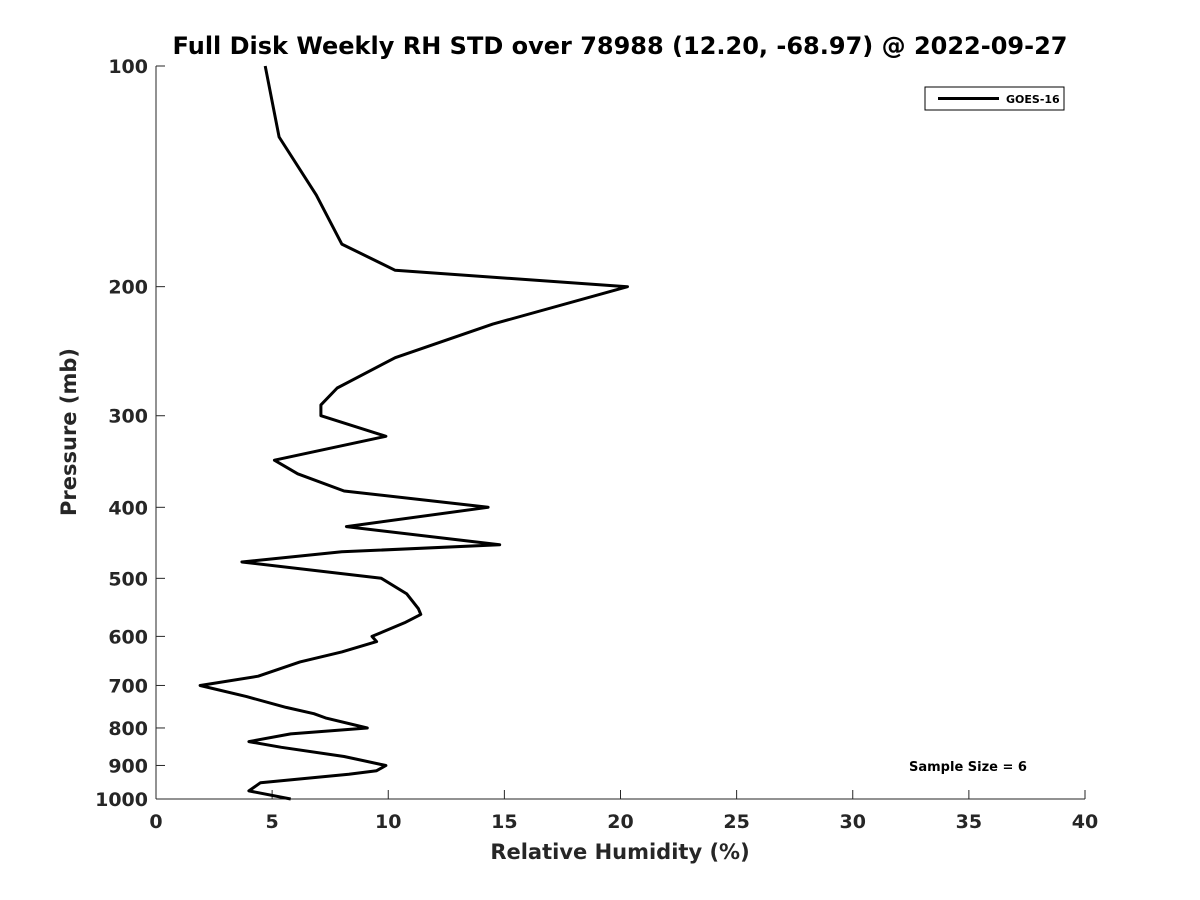 The height and width of the screenshot is (900, 1200). What do you see at coordinates (272, 822) in the screenshot?
I see `x-tick-label: 5` at bounding box center [272, 822].